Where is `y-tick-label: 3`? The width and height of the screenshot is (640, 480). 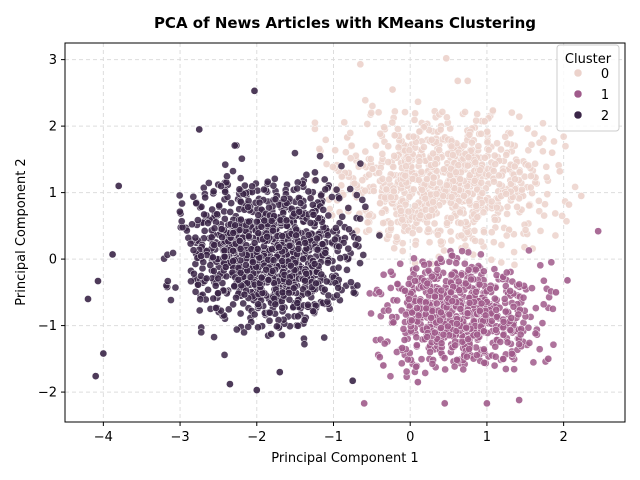 y-tick-label: 3 is located at coordinates (53, 60).